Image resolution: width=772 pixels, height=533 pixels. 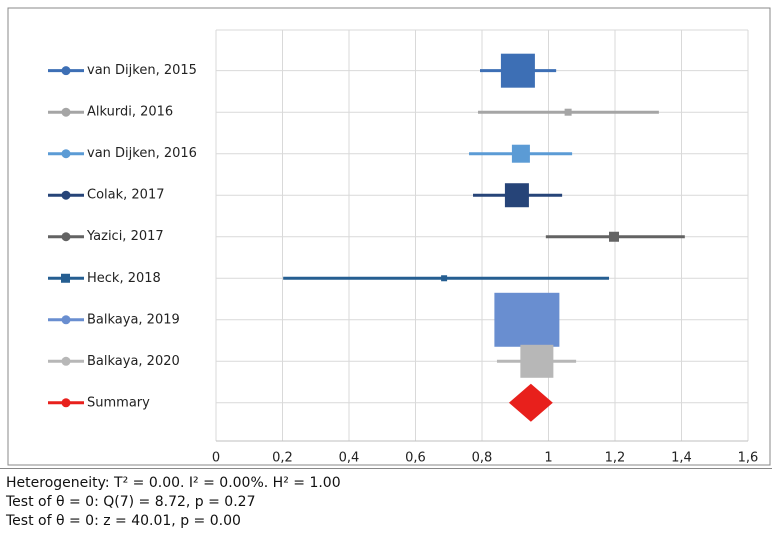 What do you see at coordinates (133, 361) in the screenshot?
I see `legend-label: Balkaya, 2020` at bounding box center [133, 361].